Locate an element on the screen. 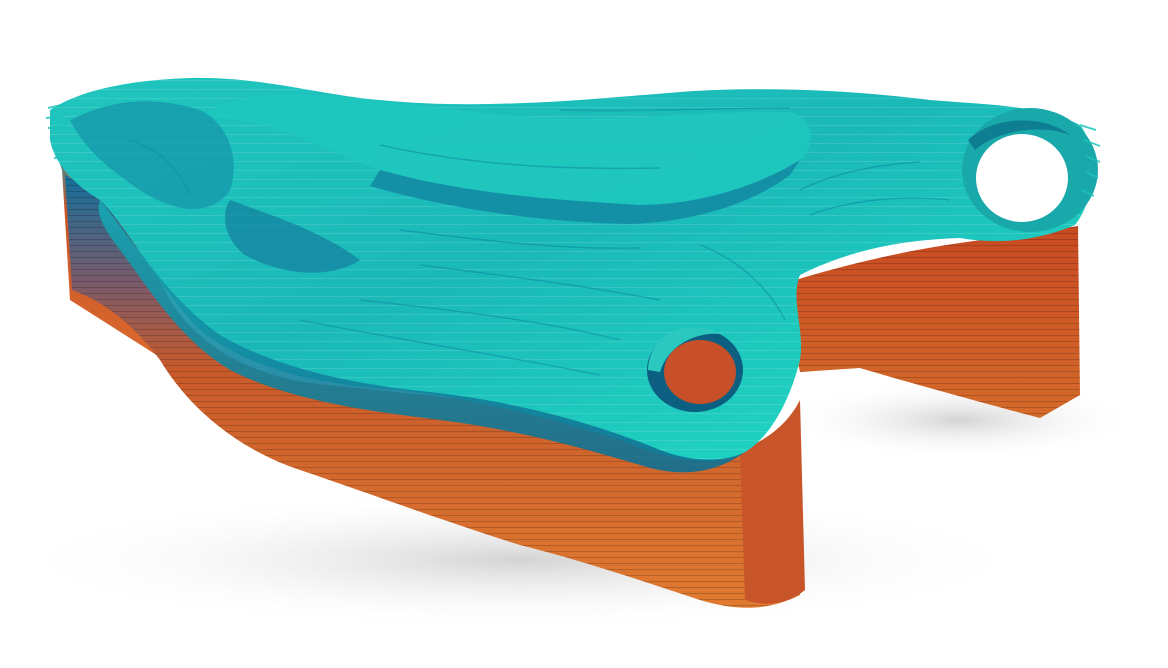  rear-bore-hole-lip is located at coordinates (1019, 135).